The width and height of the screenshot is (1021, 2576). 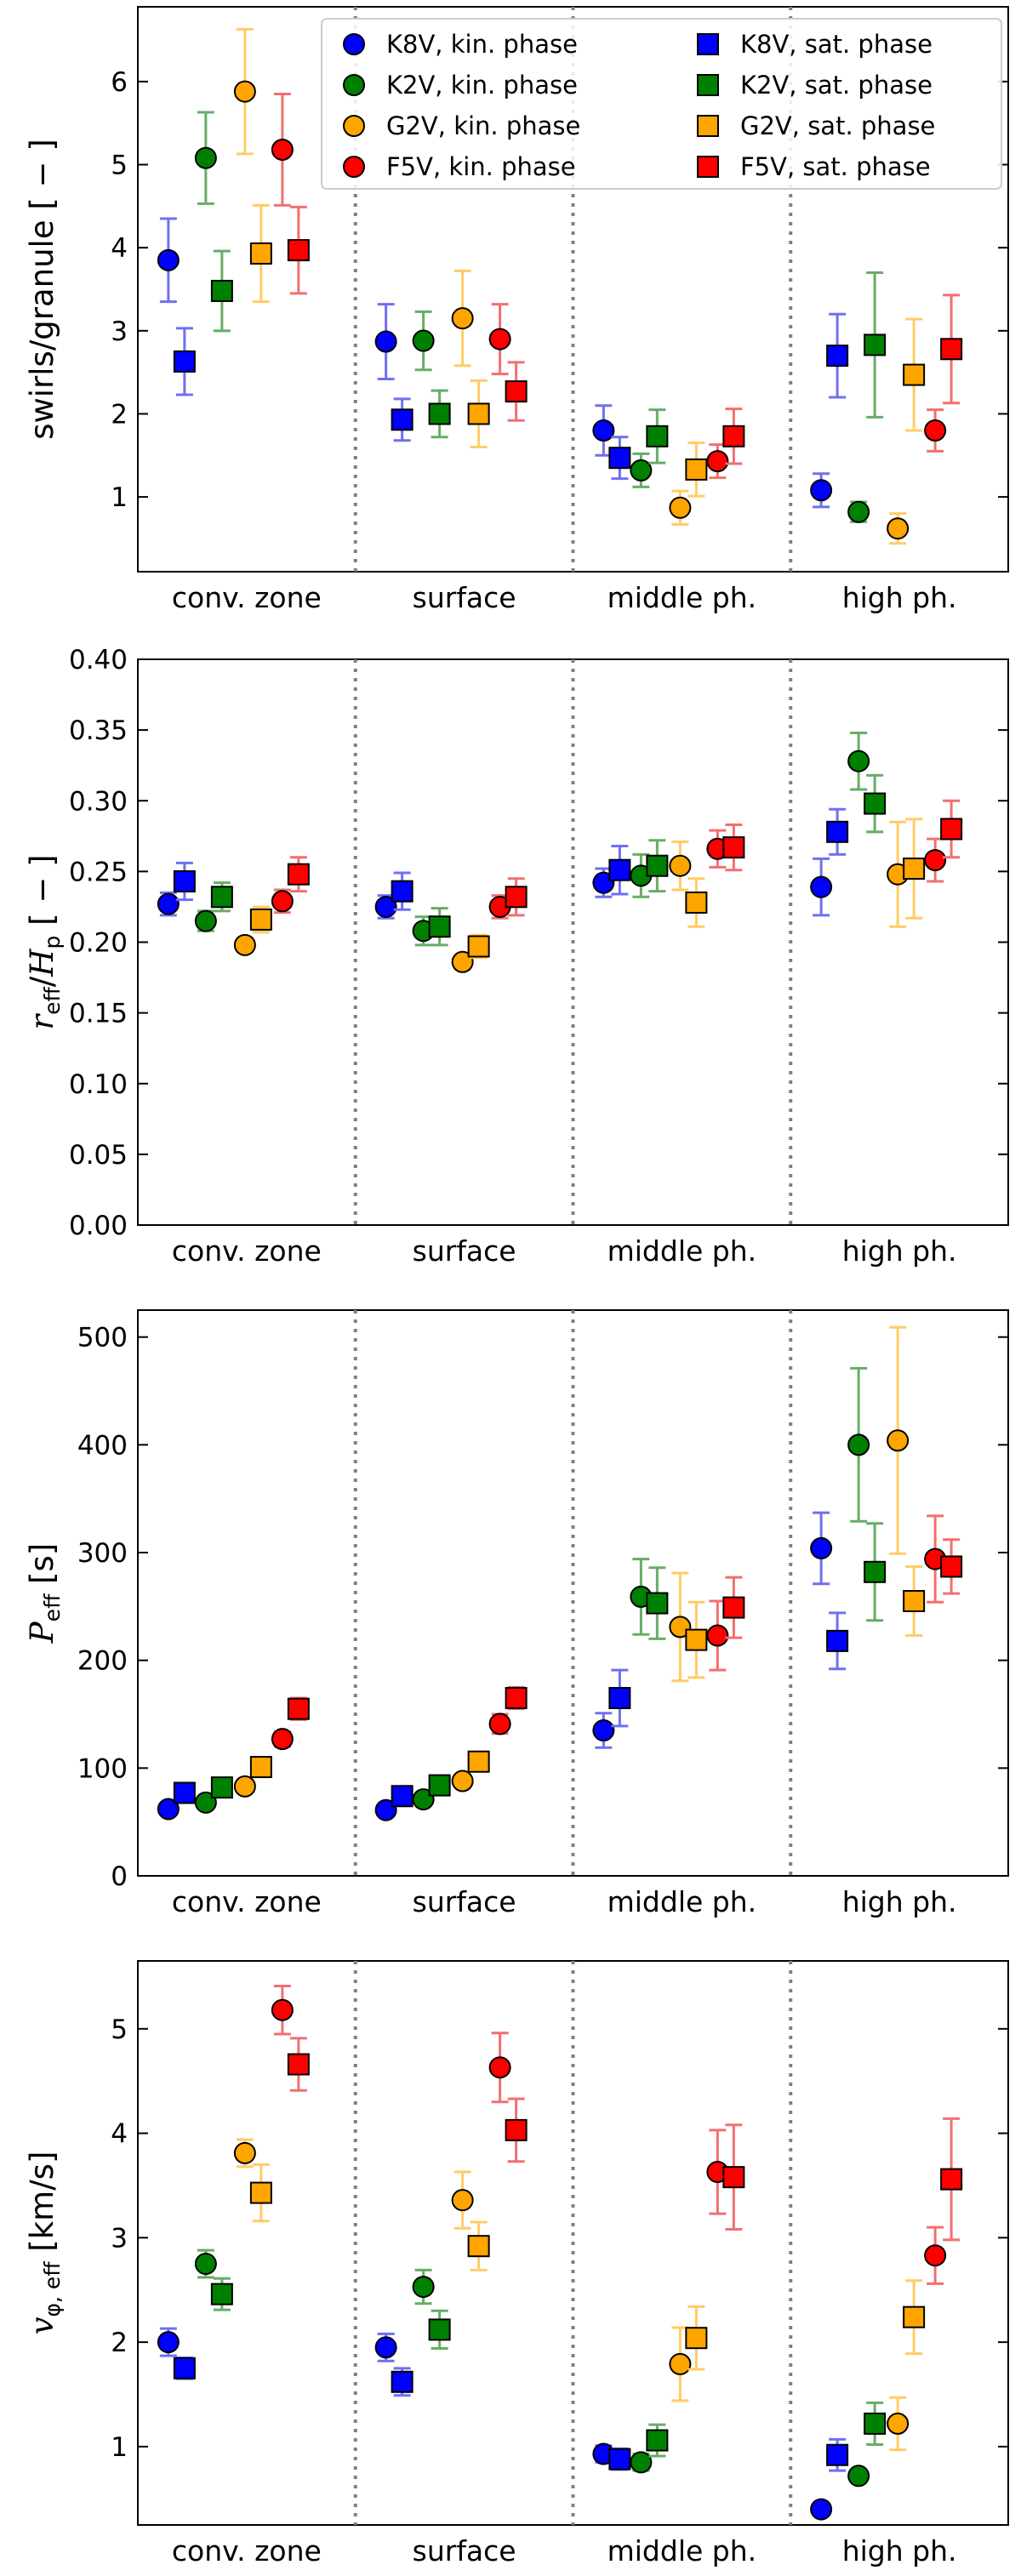 What do you see at coordinates (483, 125) in the screenshot?
I see `legend-label: G2V, kin. phase` at bounding box center [483, 125].